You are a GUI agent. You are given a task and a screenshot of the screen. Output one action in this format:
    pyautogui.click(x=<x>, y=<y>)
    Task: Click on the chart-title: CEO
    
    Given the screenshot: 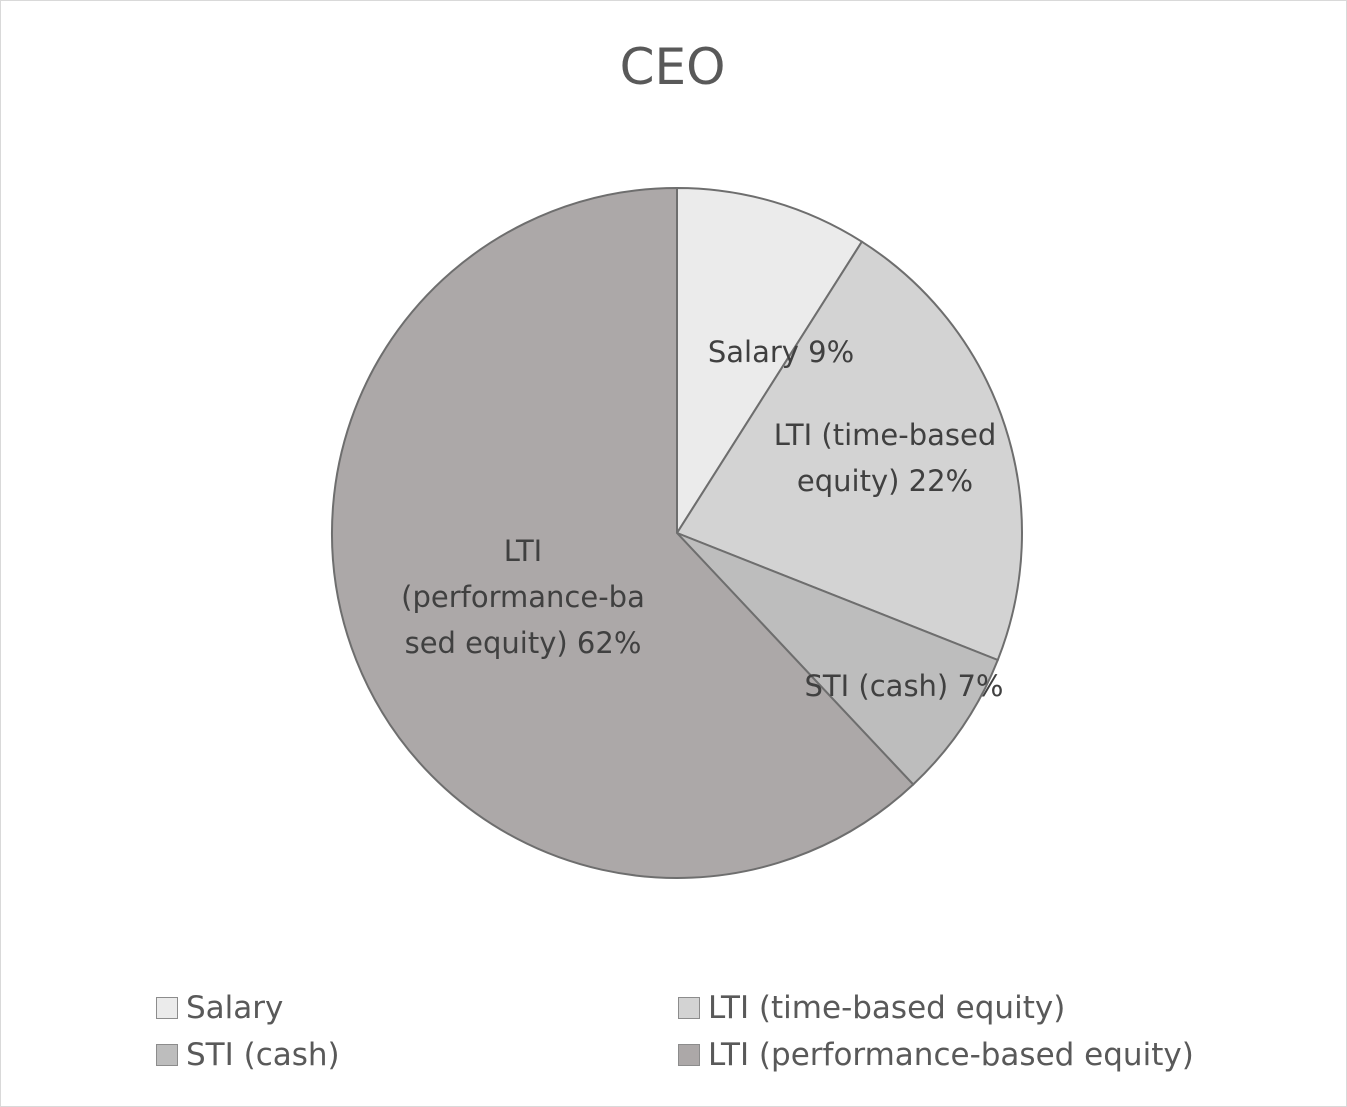 What is the action you would take?
    pyautogui.click(x=672, y=67)
    